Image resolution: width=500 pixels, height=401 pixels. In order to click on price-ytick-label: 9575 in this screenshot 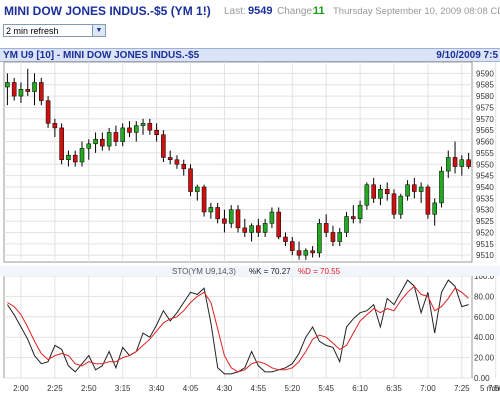, I will do `click(485, 107)`.